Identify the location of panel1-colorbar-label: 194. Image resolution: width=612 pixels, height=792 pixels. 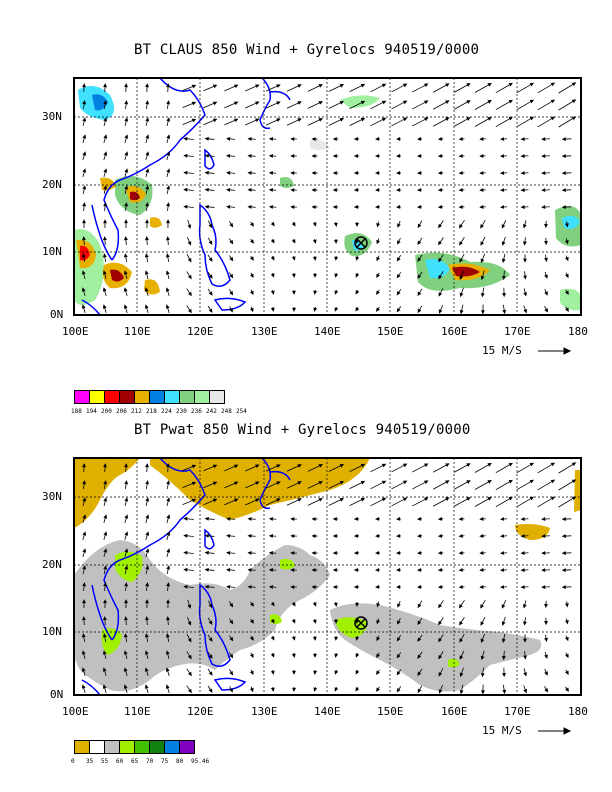
(91, 411).